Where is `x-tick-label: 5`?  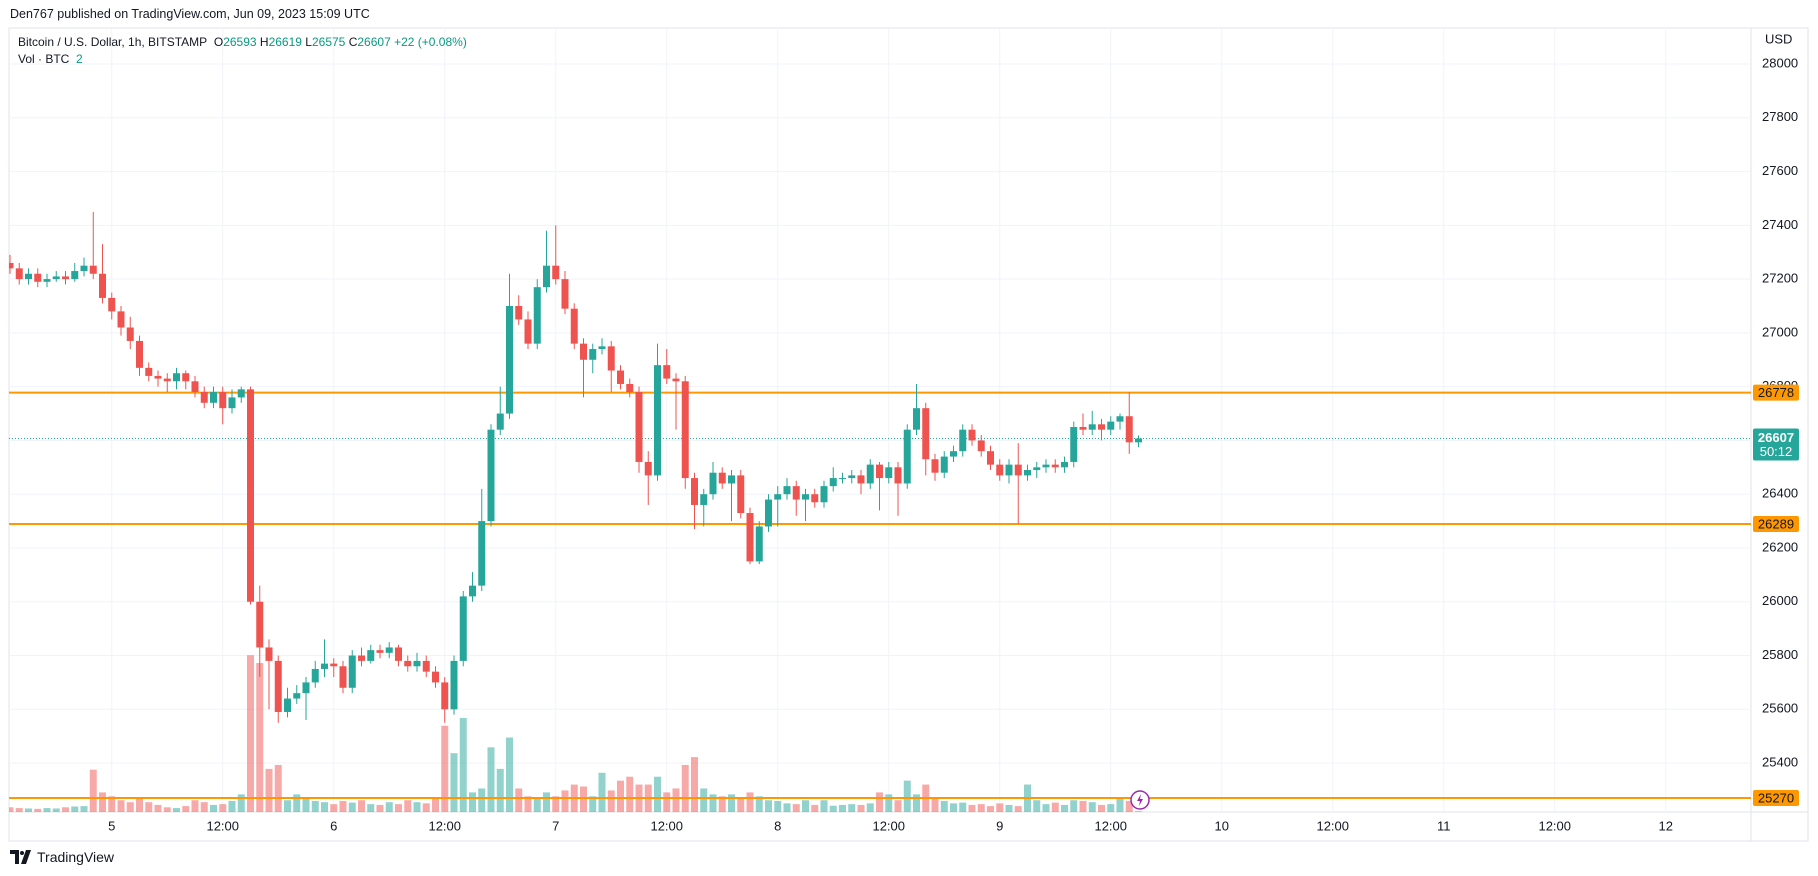
x-tick-label: 5 is located at coordinates (111, 825).